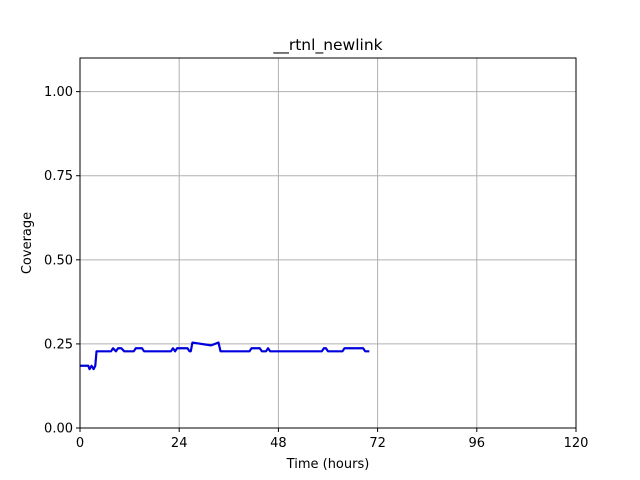 This screenshot has width=640, height=480. What do you see at coordinates (58, 344) in the screenshot?
I see `y-tick-label: 0.25` at bounding box center [58, 344].